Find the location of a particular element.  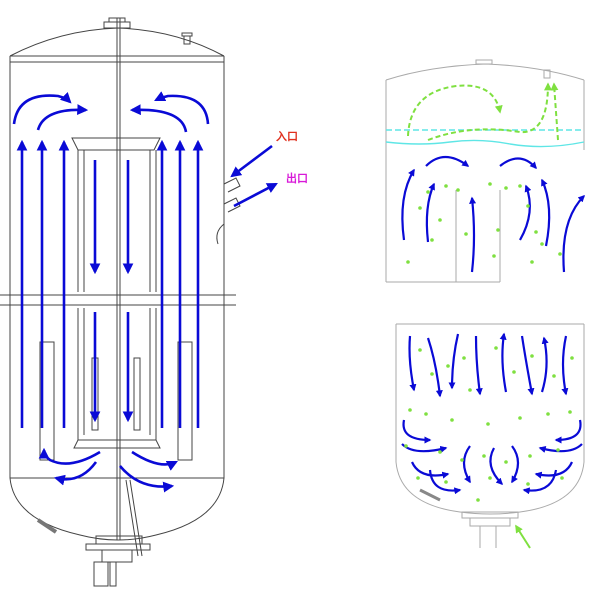

outlet-arrow-icon is located at coordinates (255, 195).